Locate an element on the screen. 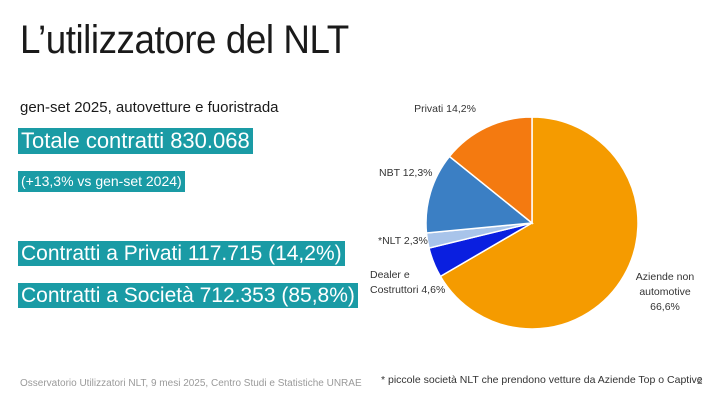 The width and height of the screenshot is (720, 405). slice-privati-label: Privati 14,2% is located at coordinates (445, 109).